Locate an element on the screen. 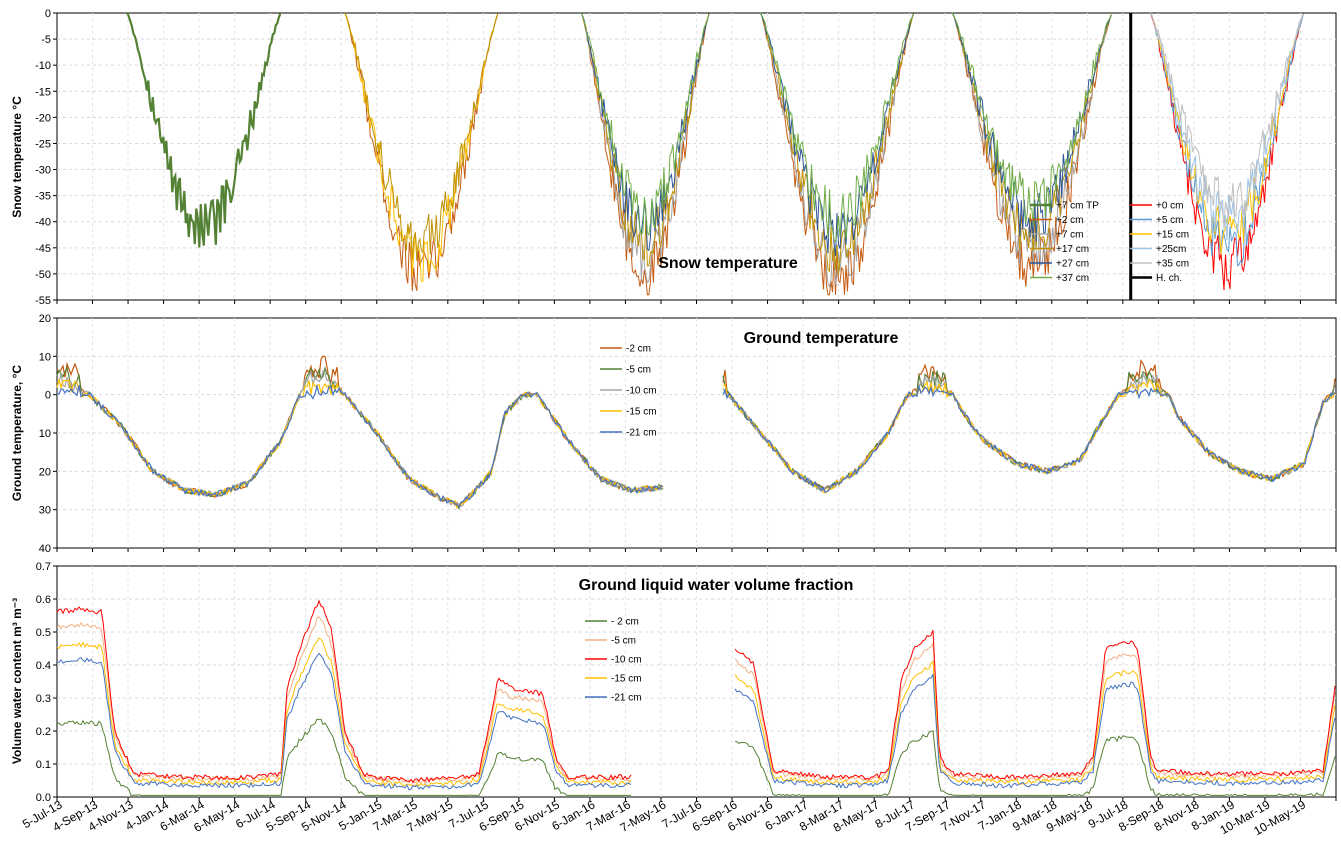 Image resolution: width=1341 pixels, height=860 pixels. y-tick-label: 0.7 is located at coordinates (43, 567).